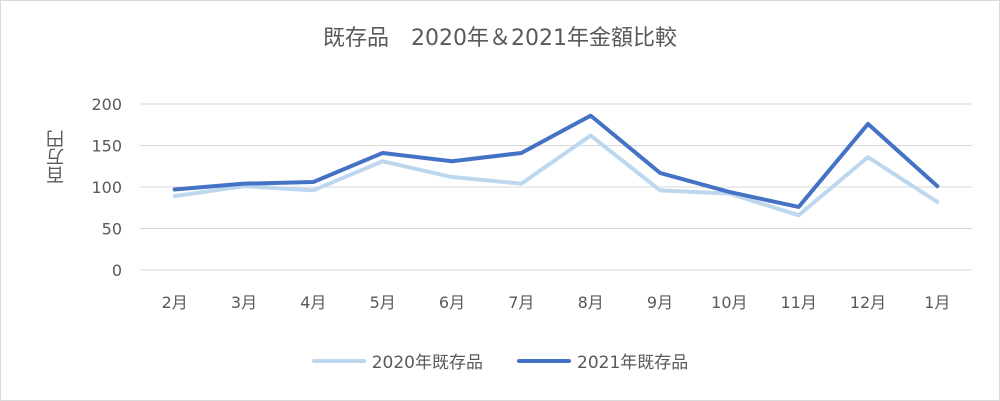  I want to click on y-tick-label: 50, so click(112, 229).